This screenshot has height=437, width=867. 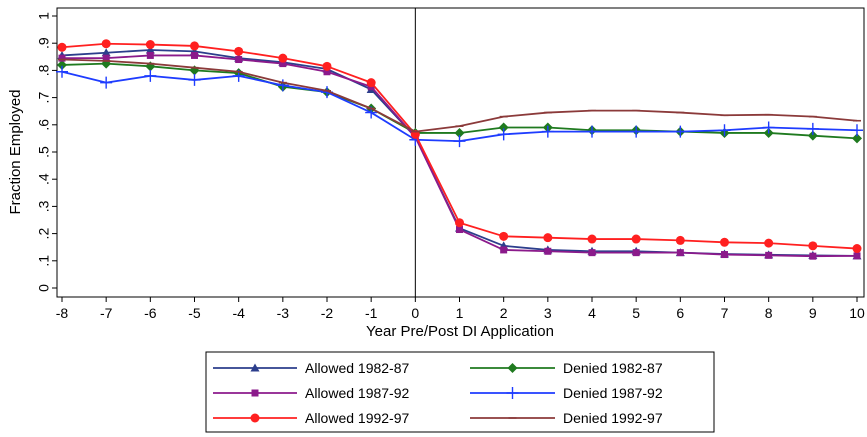 What do you see at coordinates (44, 206) in the screenshot?
I see `y-tick-label: .3` at bounding box center [44, 206].